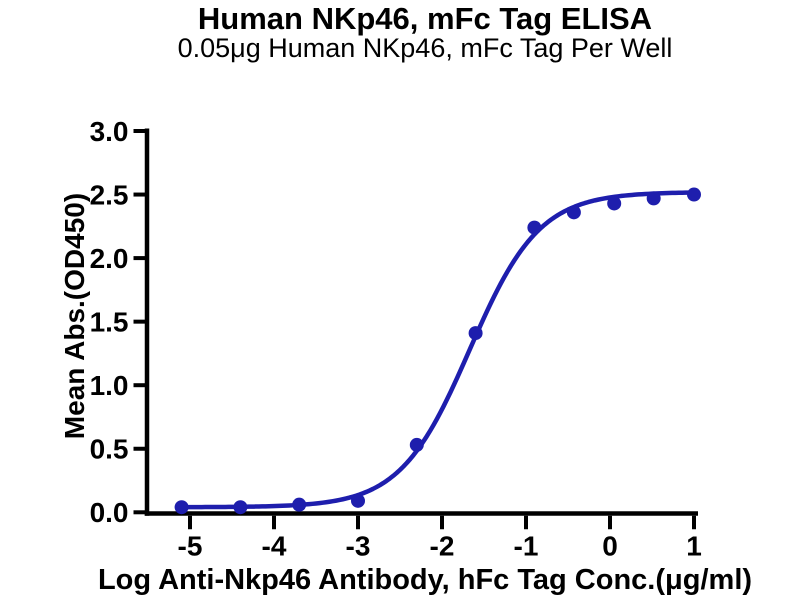  What do you see at coordinates (526, 546) in the screenshot?
I see `x-tick-label: -1` at bounding box center [526, 546].